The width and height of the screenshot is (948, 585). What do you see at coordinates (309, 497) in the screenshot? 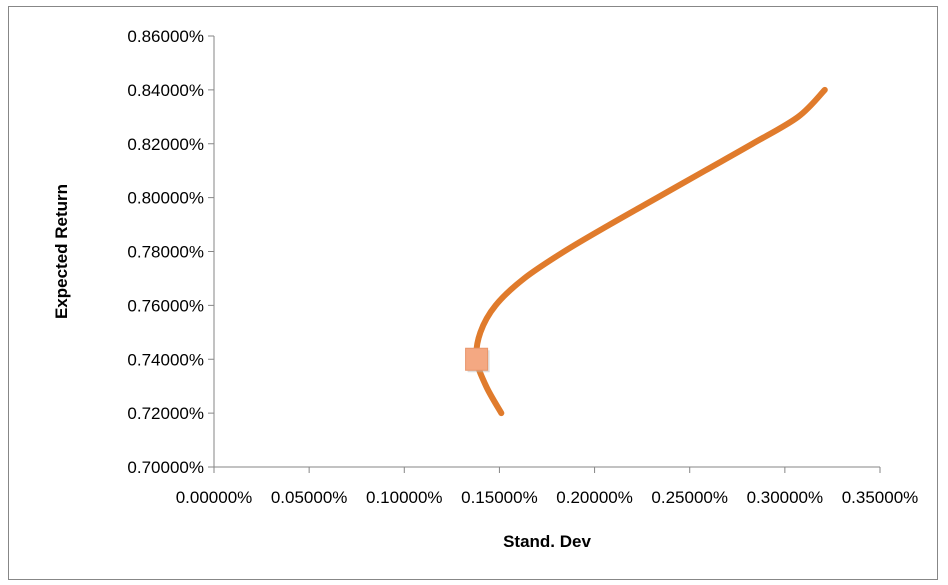
I see `x-tick-label: 0.05000%` at bounding box center [309, 497].